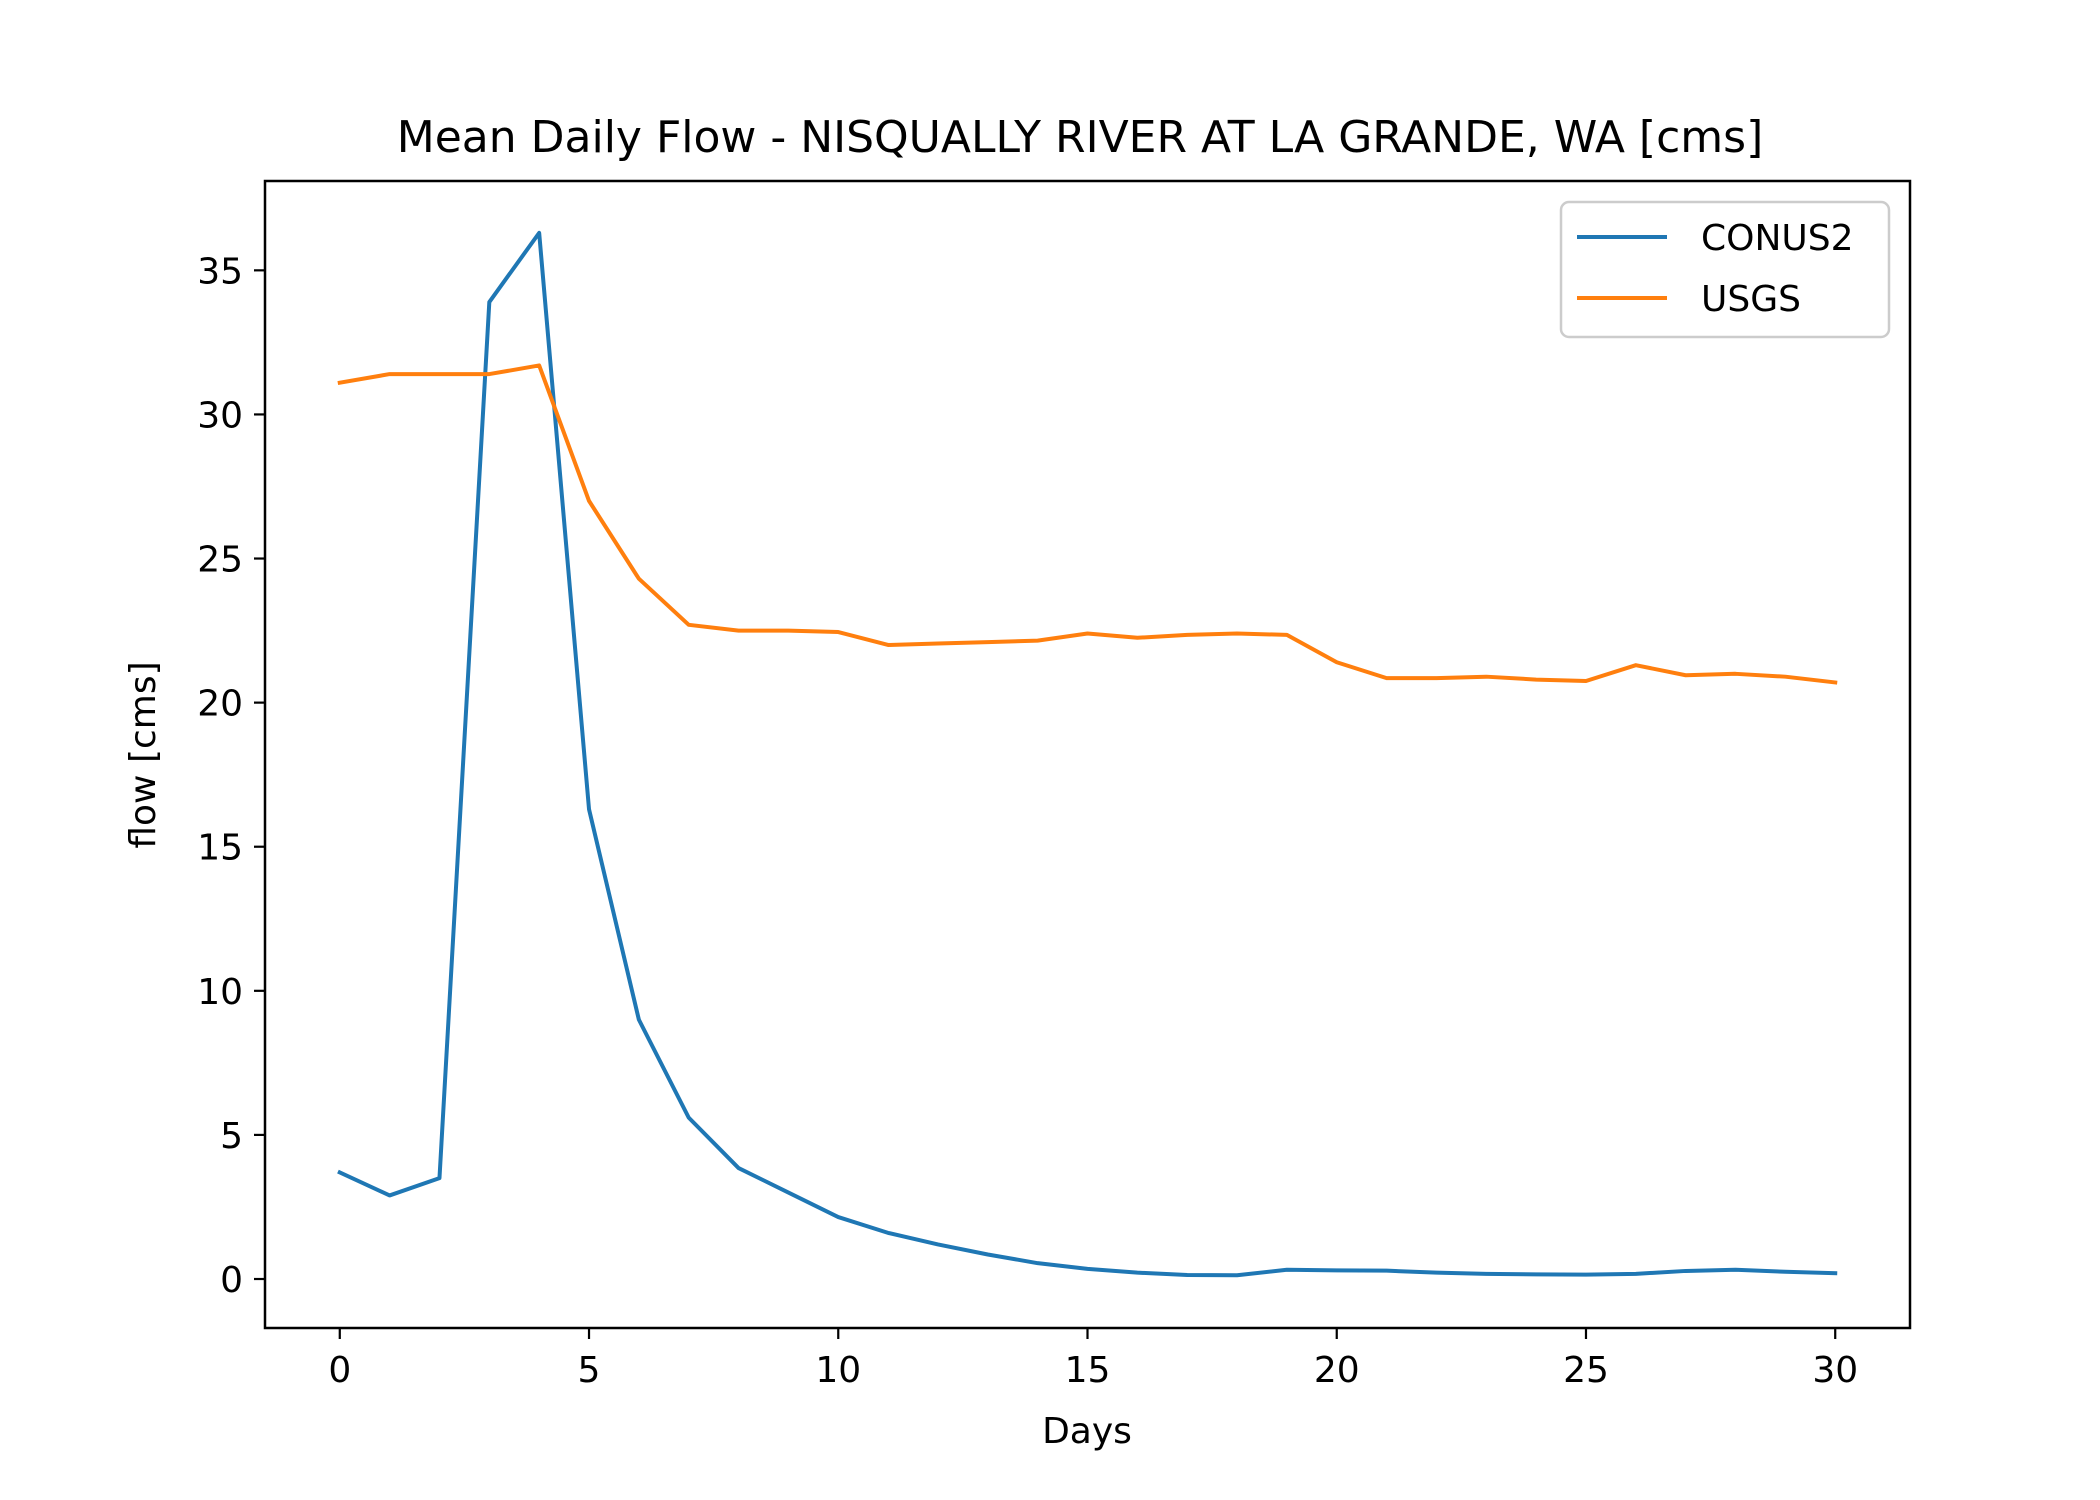 The image size is (2100, 1500). Describe the element at coordinates (231, 1280) in the screenshot. I see `y-tick-label: 0` at that location.